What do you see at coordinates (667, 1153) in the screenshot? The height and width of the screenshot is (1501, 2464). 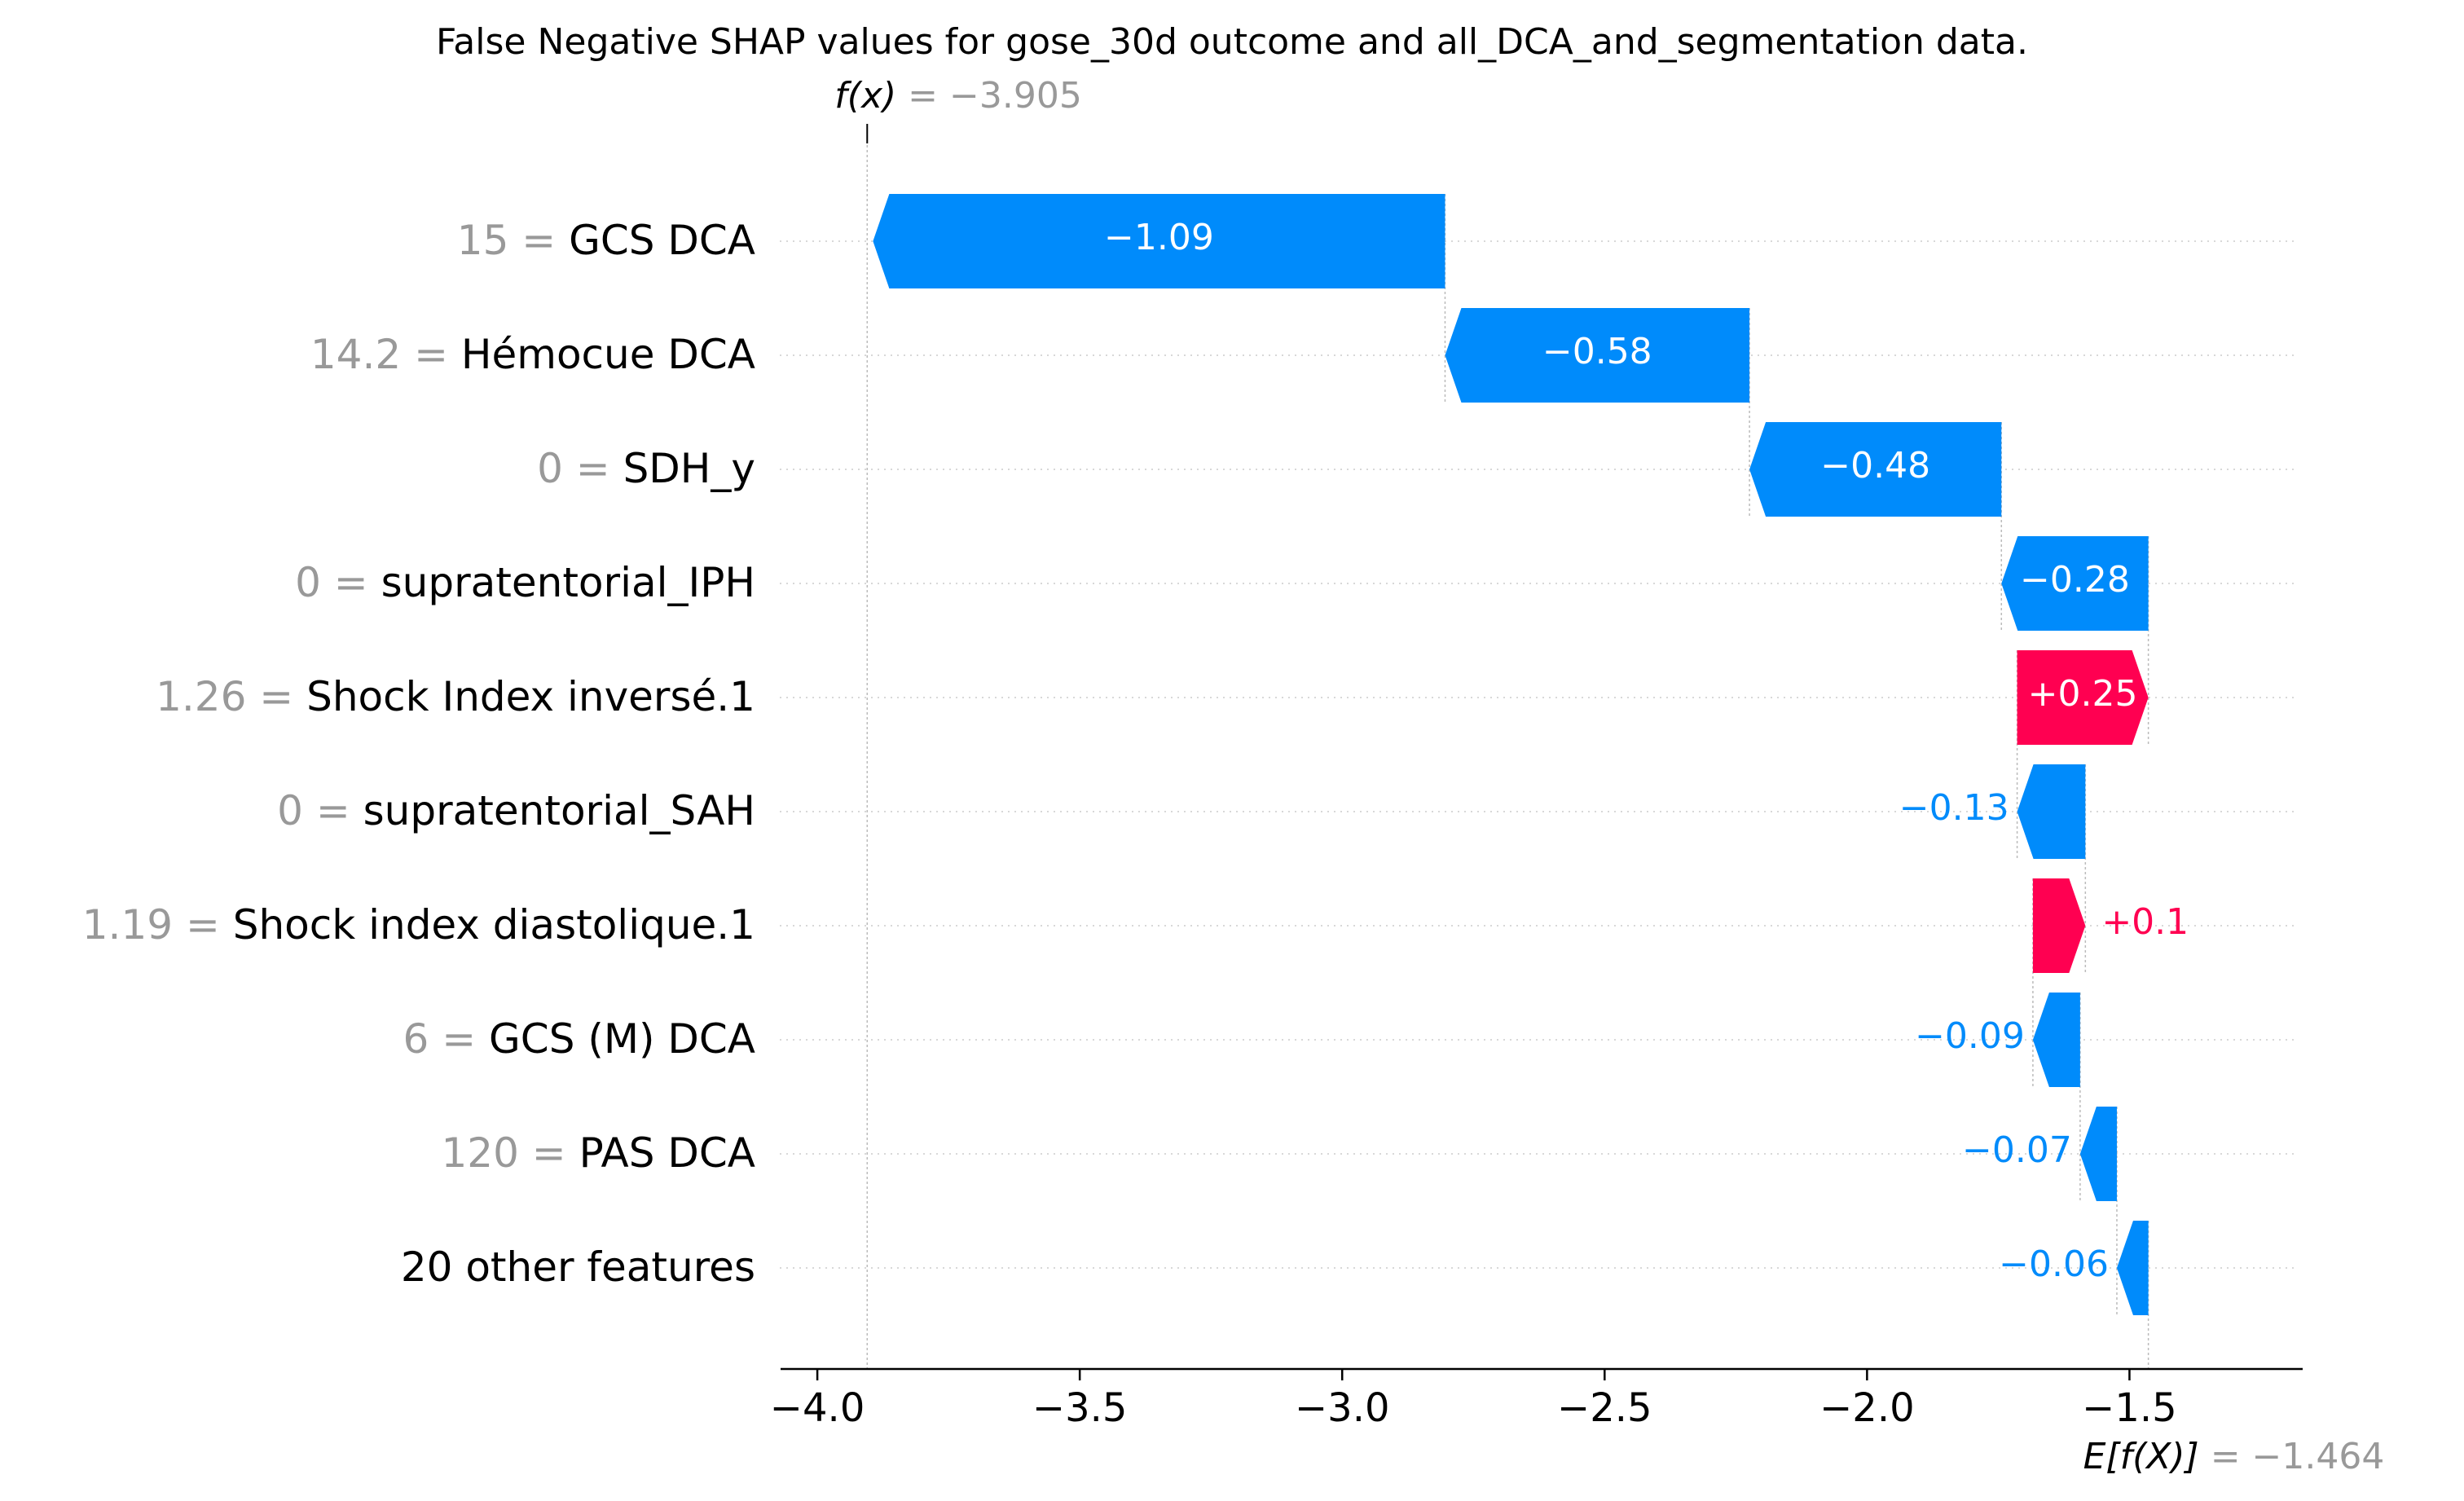 I see `feature-name: PAS DCA` at bounding box center [667, 1153].